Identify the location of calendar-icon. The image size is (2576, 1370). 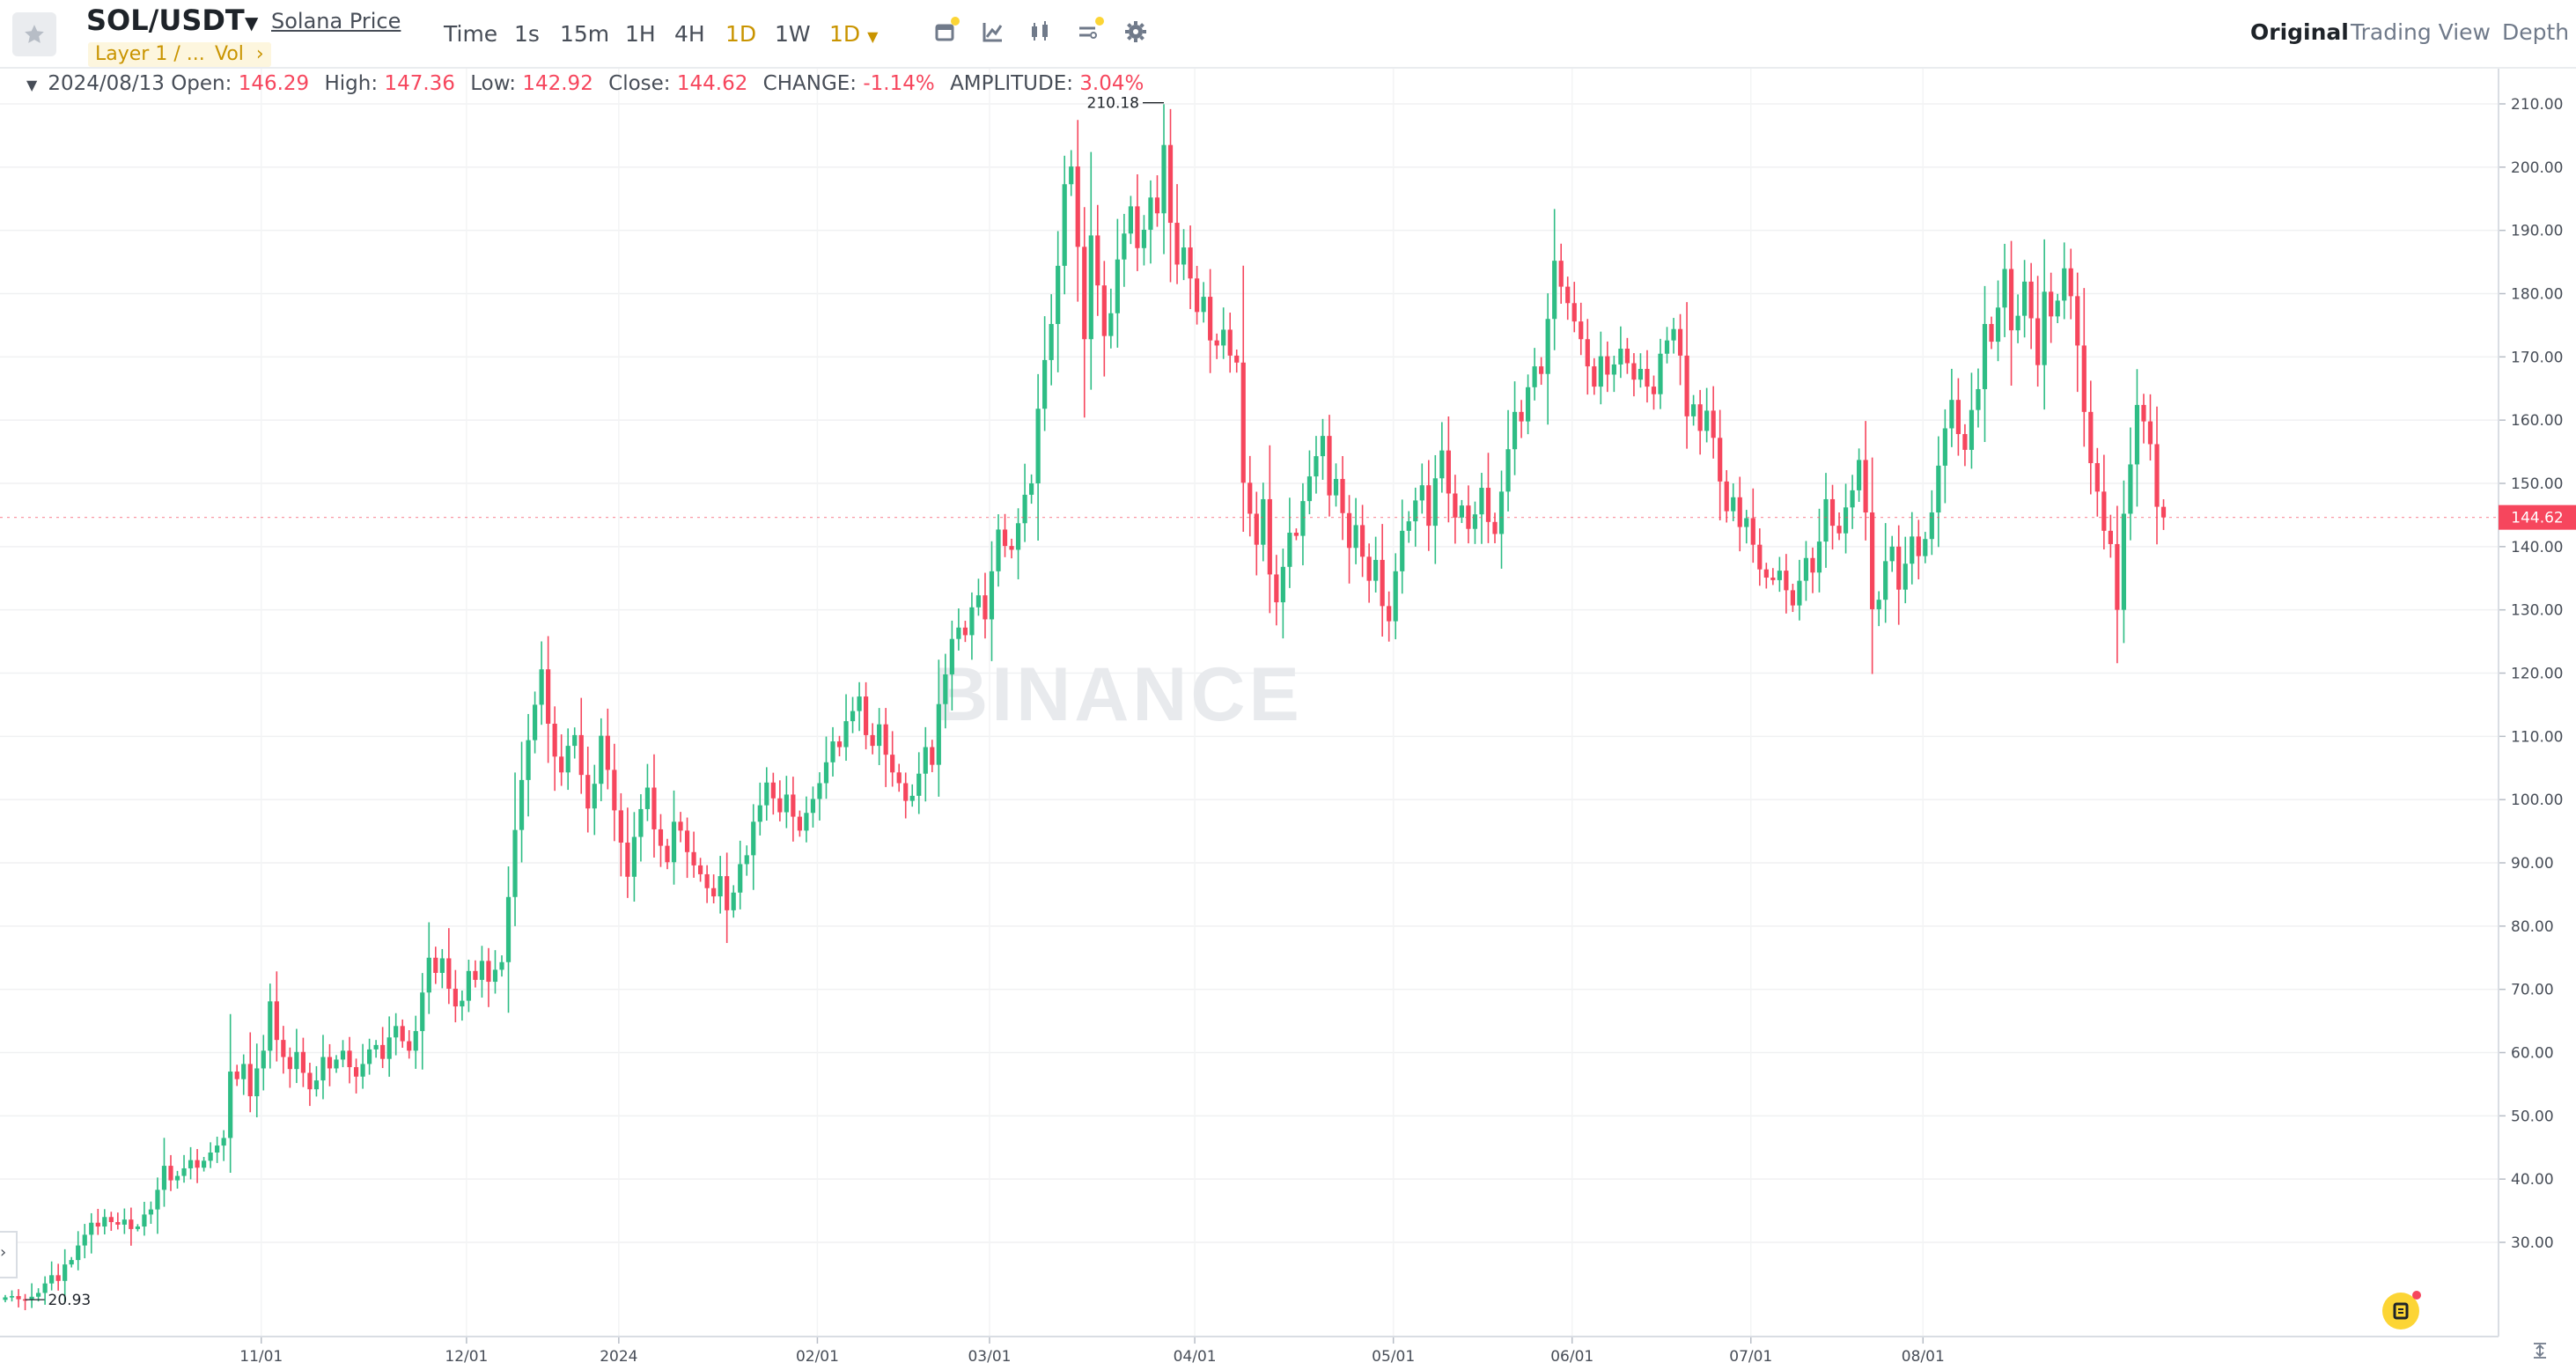
(946, 32).